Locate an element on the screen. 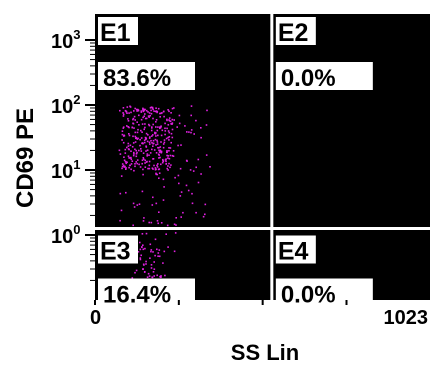 This screenshot has height=368, width=430. quadrant-percent-e1: 83.6% is located at coordinates (137, 78).